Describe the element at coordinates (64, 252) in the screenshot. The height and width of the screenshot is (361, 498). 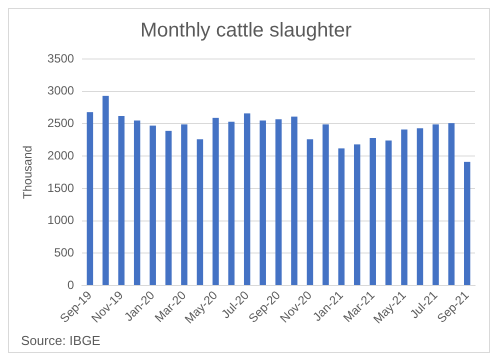
I see `y-tick-label: 500` at that location.